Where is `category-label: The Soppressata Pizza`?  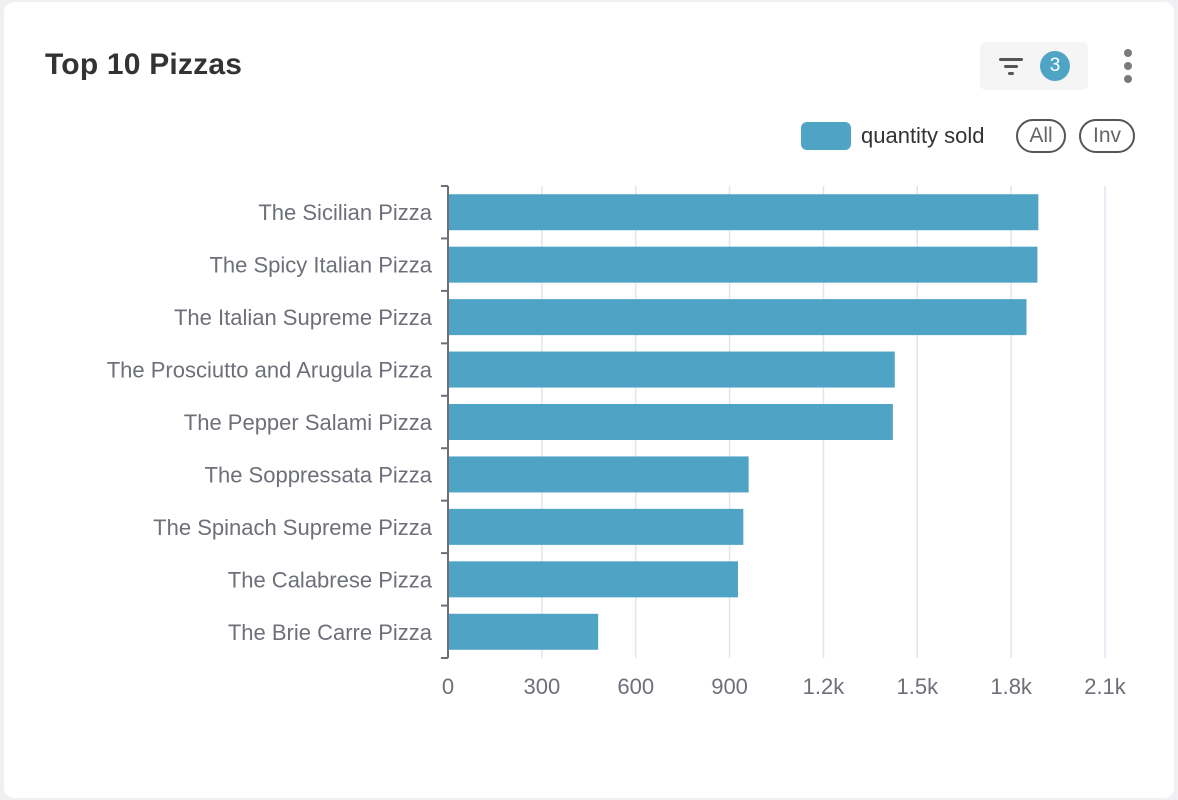
category-label: The Soppressata Pizza is located at coordinates (319, 474).